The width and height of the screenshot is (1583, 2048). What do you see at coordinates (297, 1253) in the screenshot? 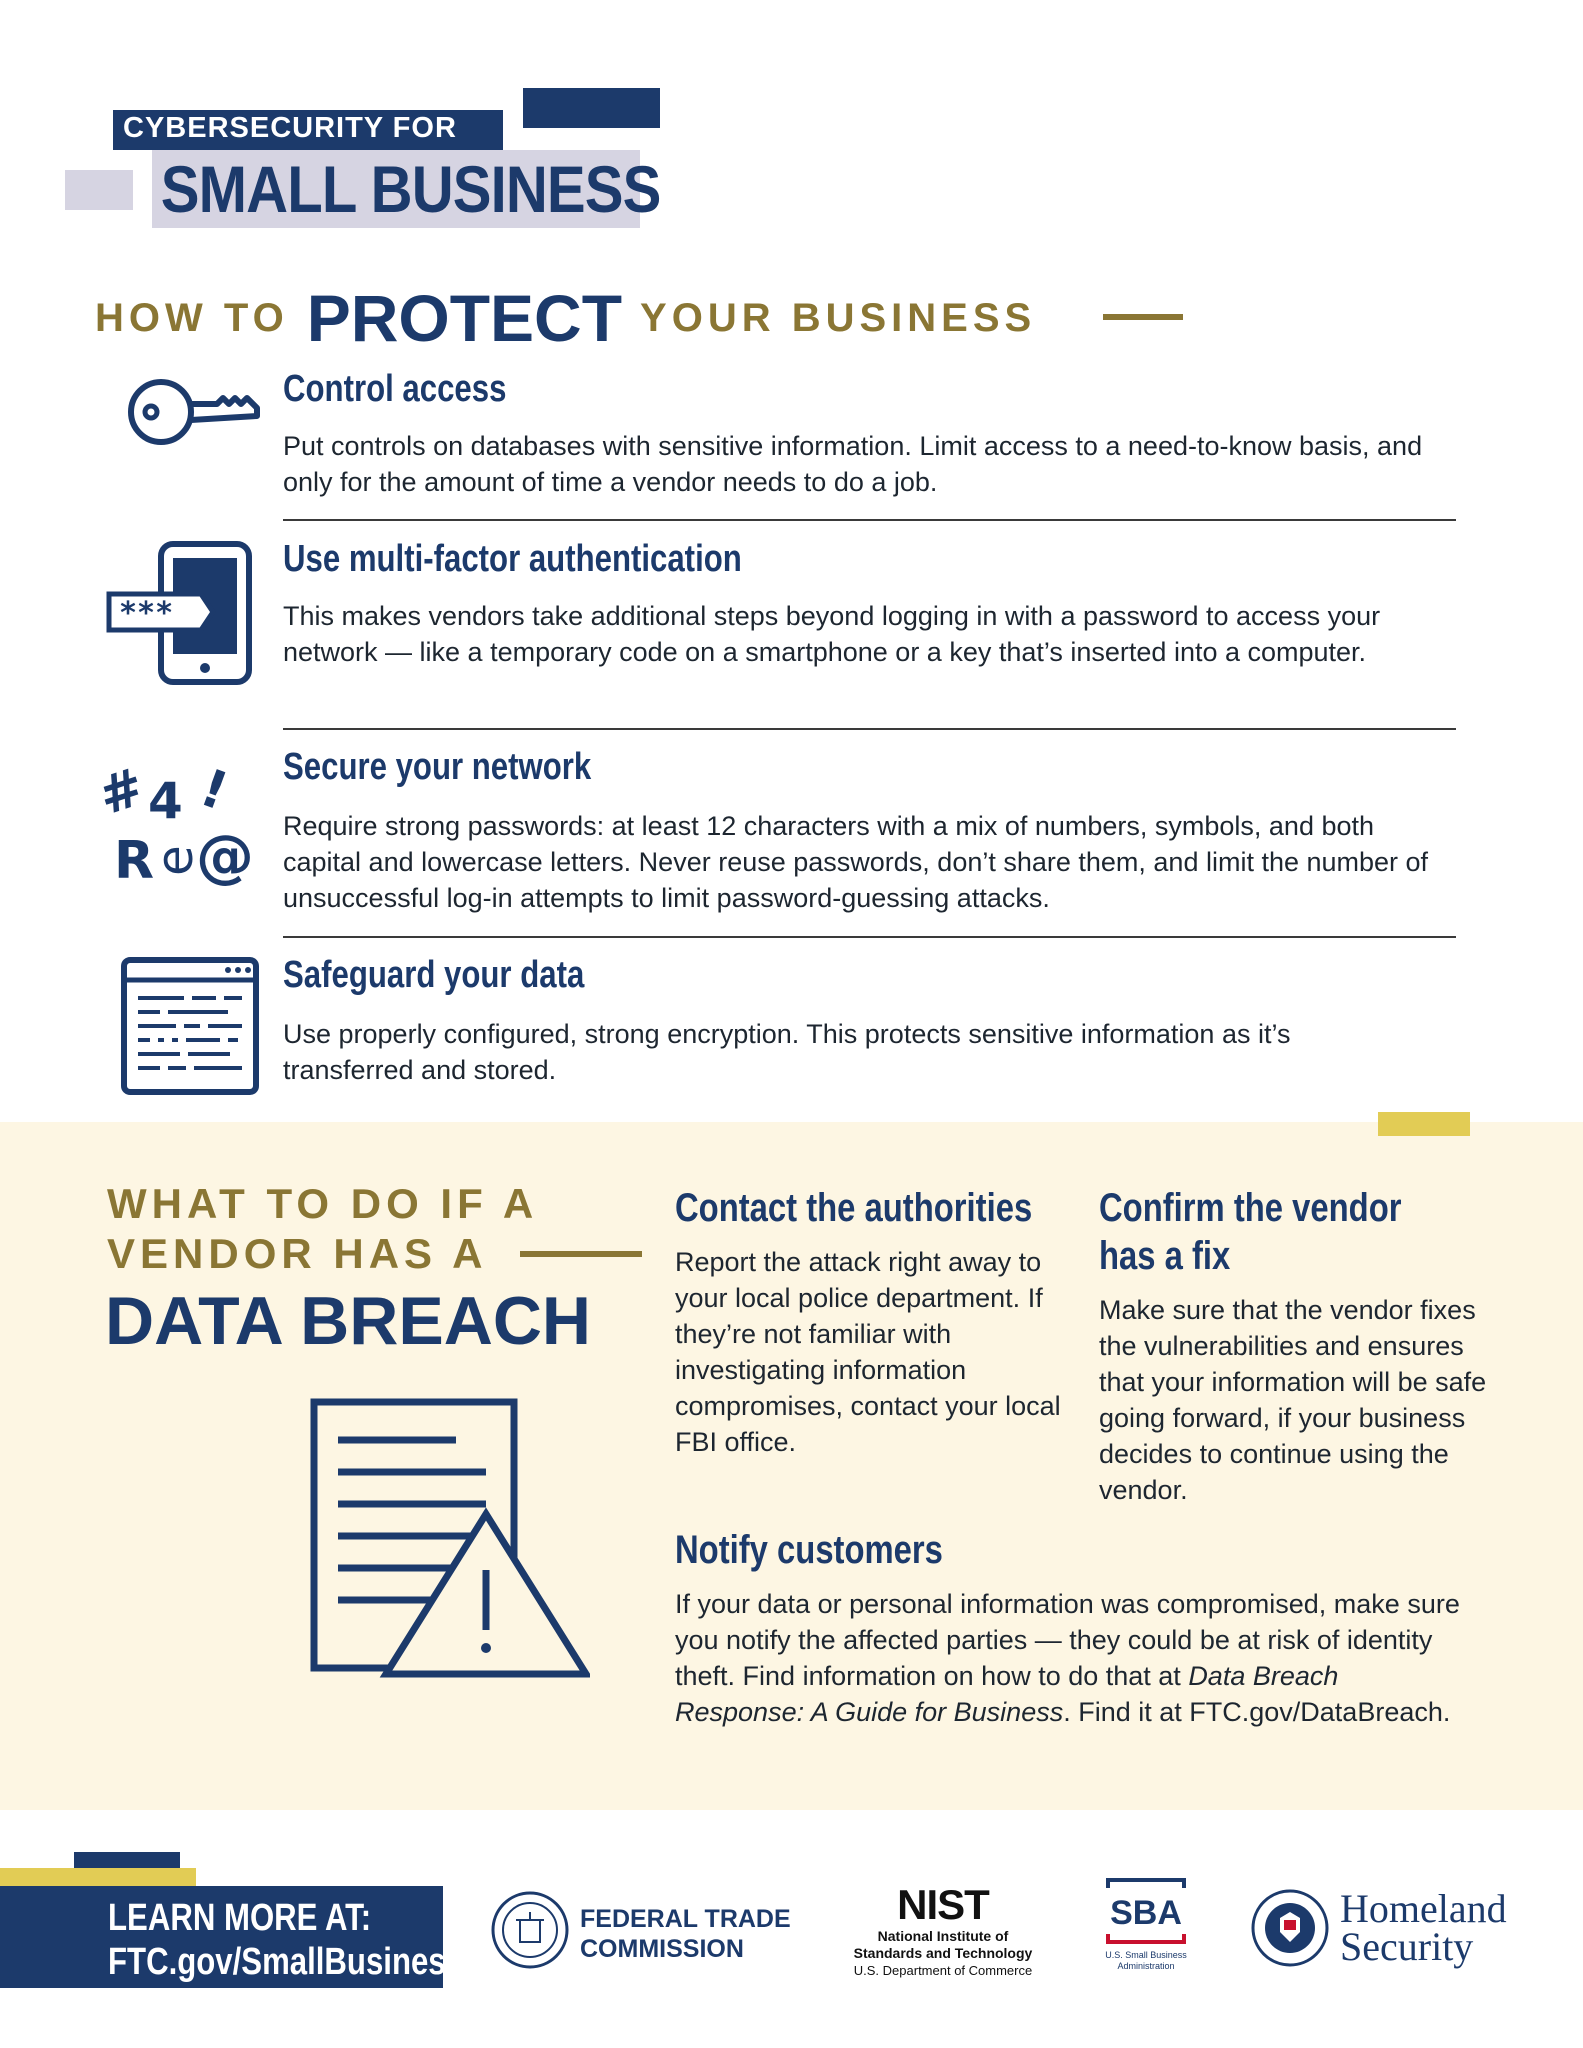
I see `breach-heading-line2: VENDOR HAS A` at bounding box center [297, 1253].